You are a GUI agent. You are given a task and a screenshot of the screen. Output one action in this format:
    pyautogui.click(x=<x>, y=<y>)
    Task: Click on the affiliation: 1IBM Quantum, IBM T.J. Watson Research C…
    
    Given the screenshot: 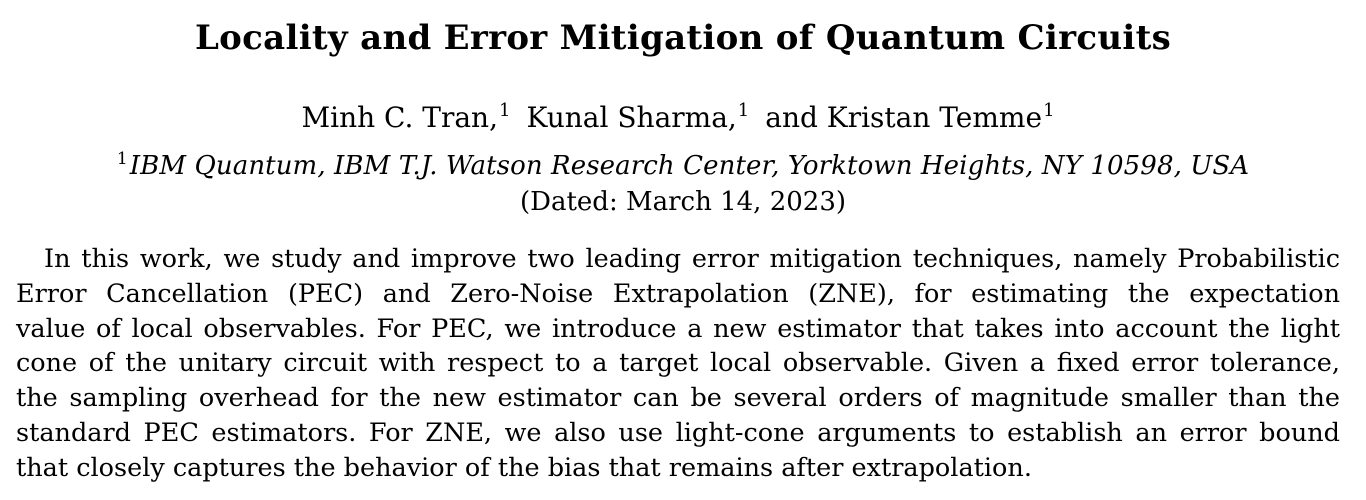 What is the action you would take?
    pyautogui.click(x=683, y=167)
    